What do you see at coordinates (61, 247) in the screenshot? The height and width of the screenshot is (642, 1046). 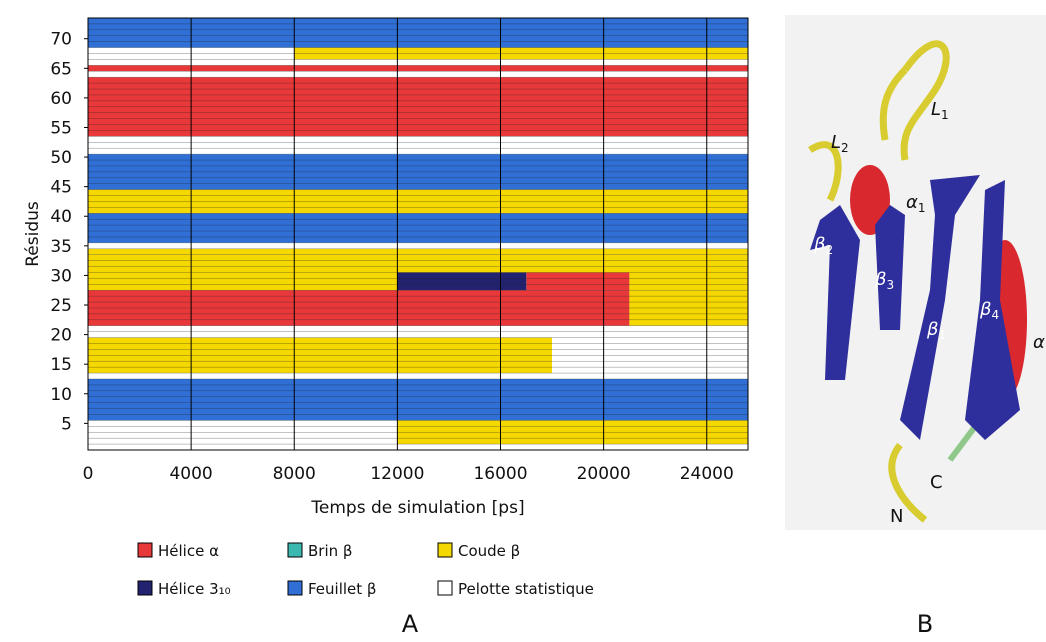 I see `y-tick-label: 35` at bounding box center [61, 247].